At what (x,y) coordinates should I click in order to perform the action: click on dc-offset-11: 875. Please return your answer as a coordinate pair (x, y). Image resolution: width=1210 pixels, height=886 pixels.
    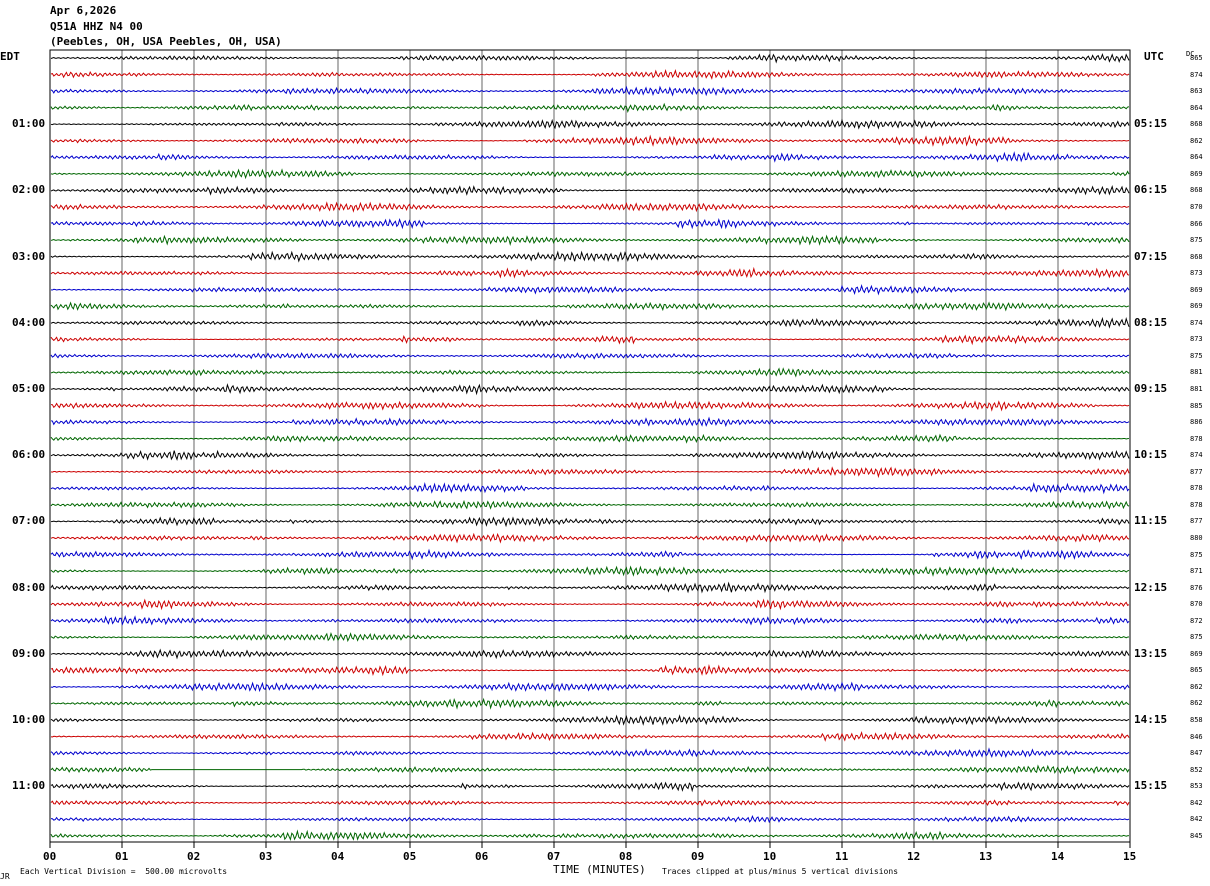
    Looking at the image, I should click on (1196, 240).